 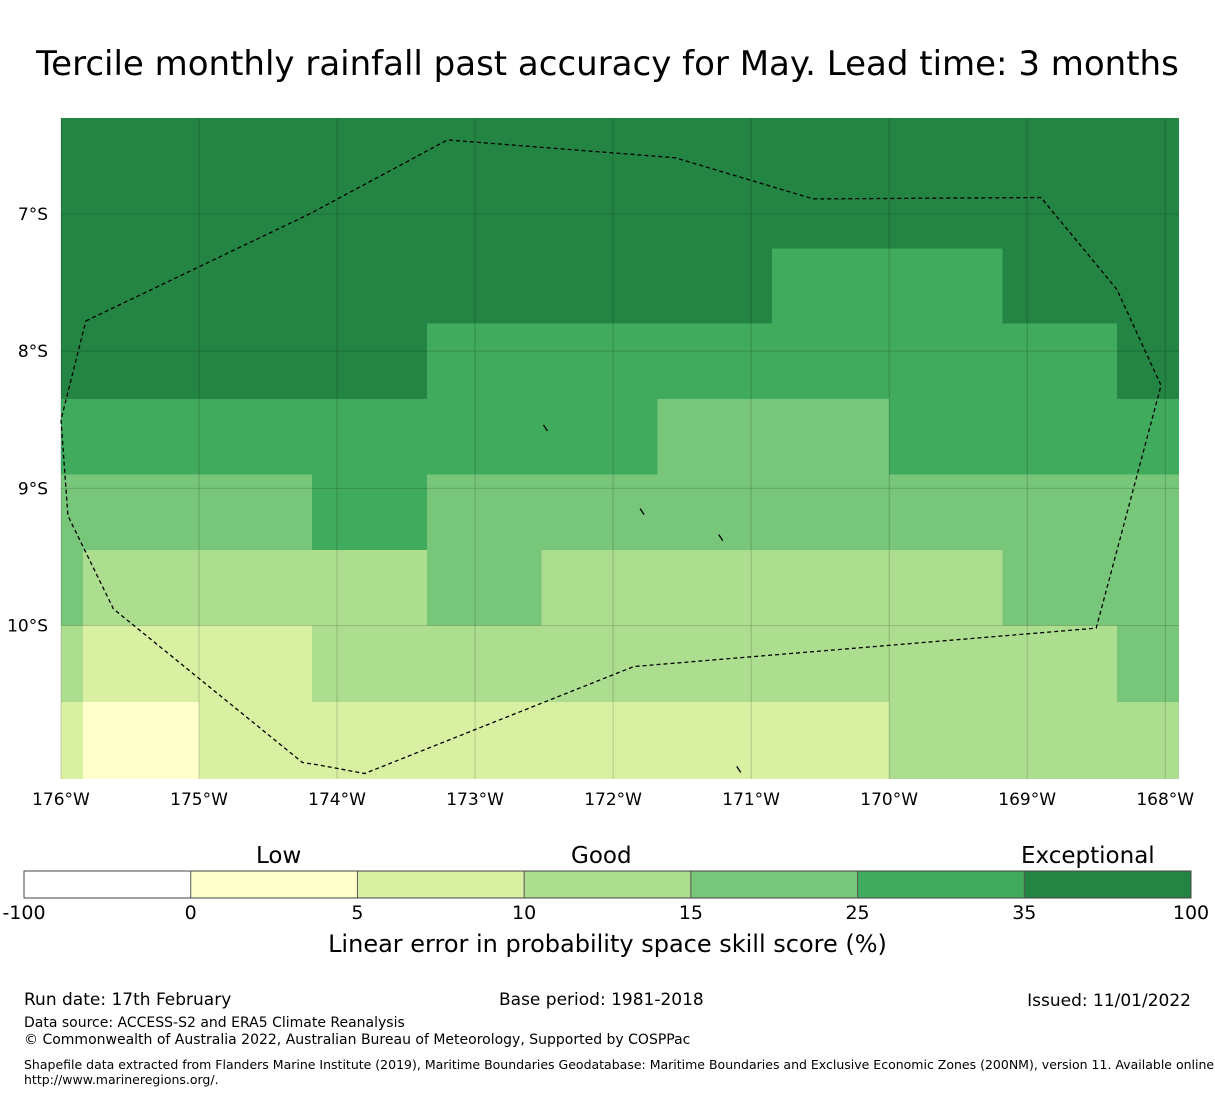 What do you see at coordinates (601, 856) in the screenshot?
I see `colorbar-label-good: Good` at bounding box center [601, 856].